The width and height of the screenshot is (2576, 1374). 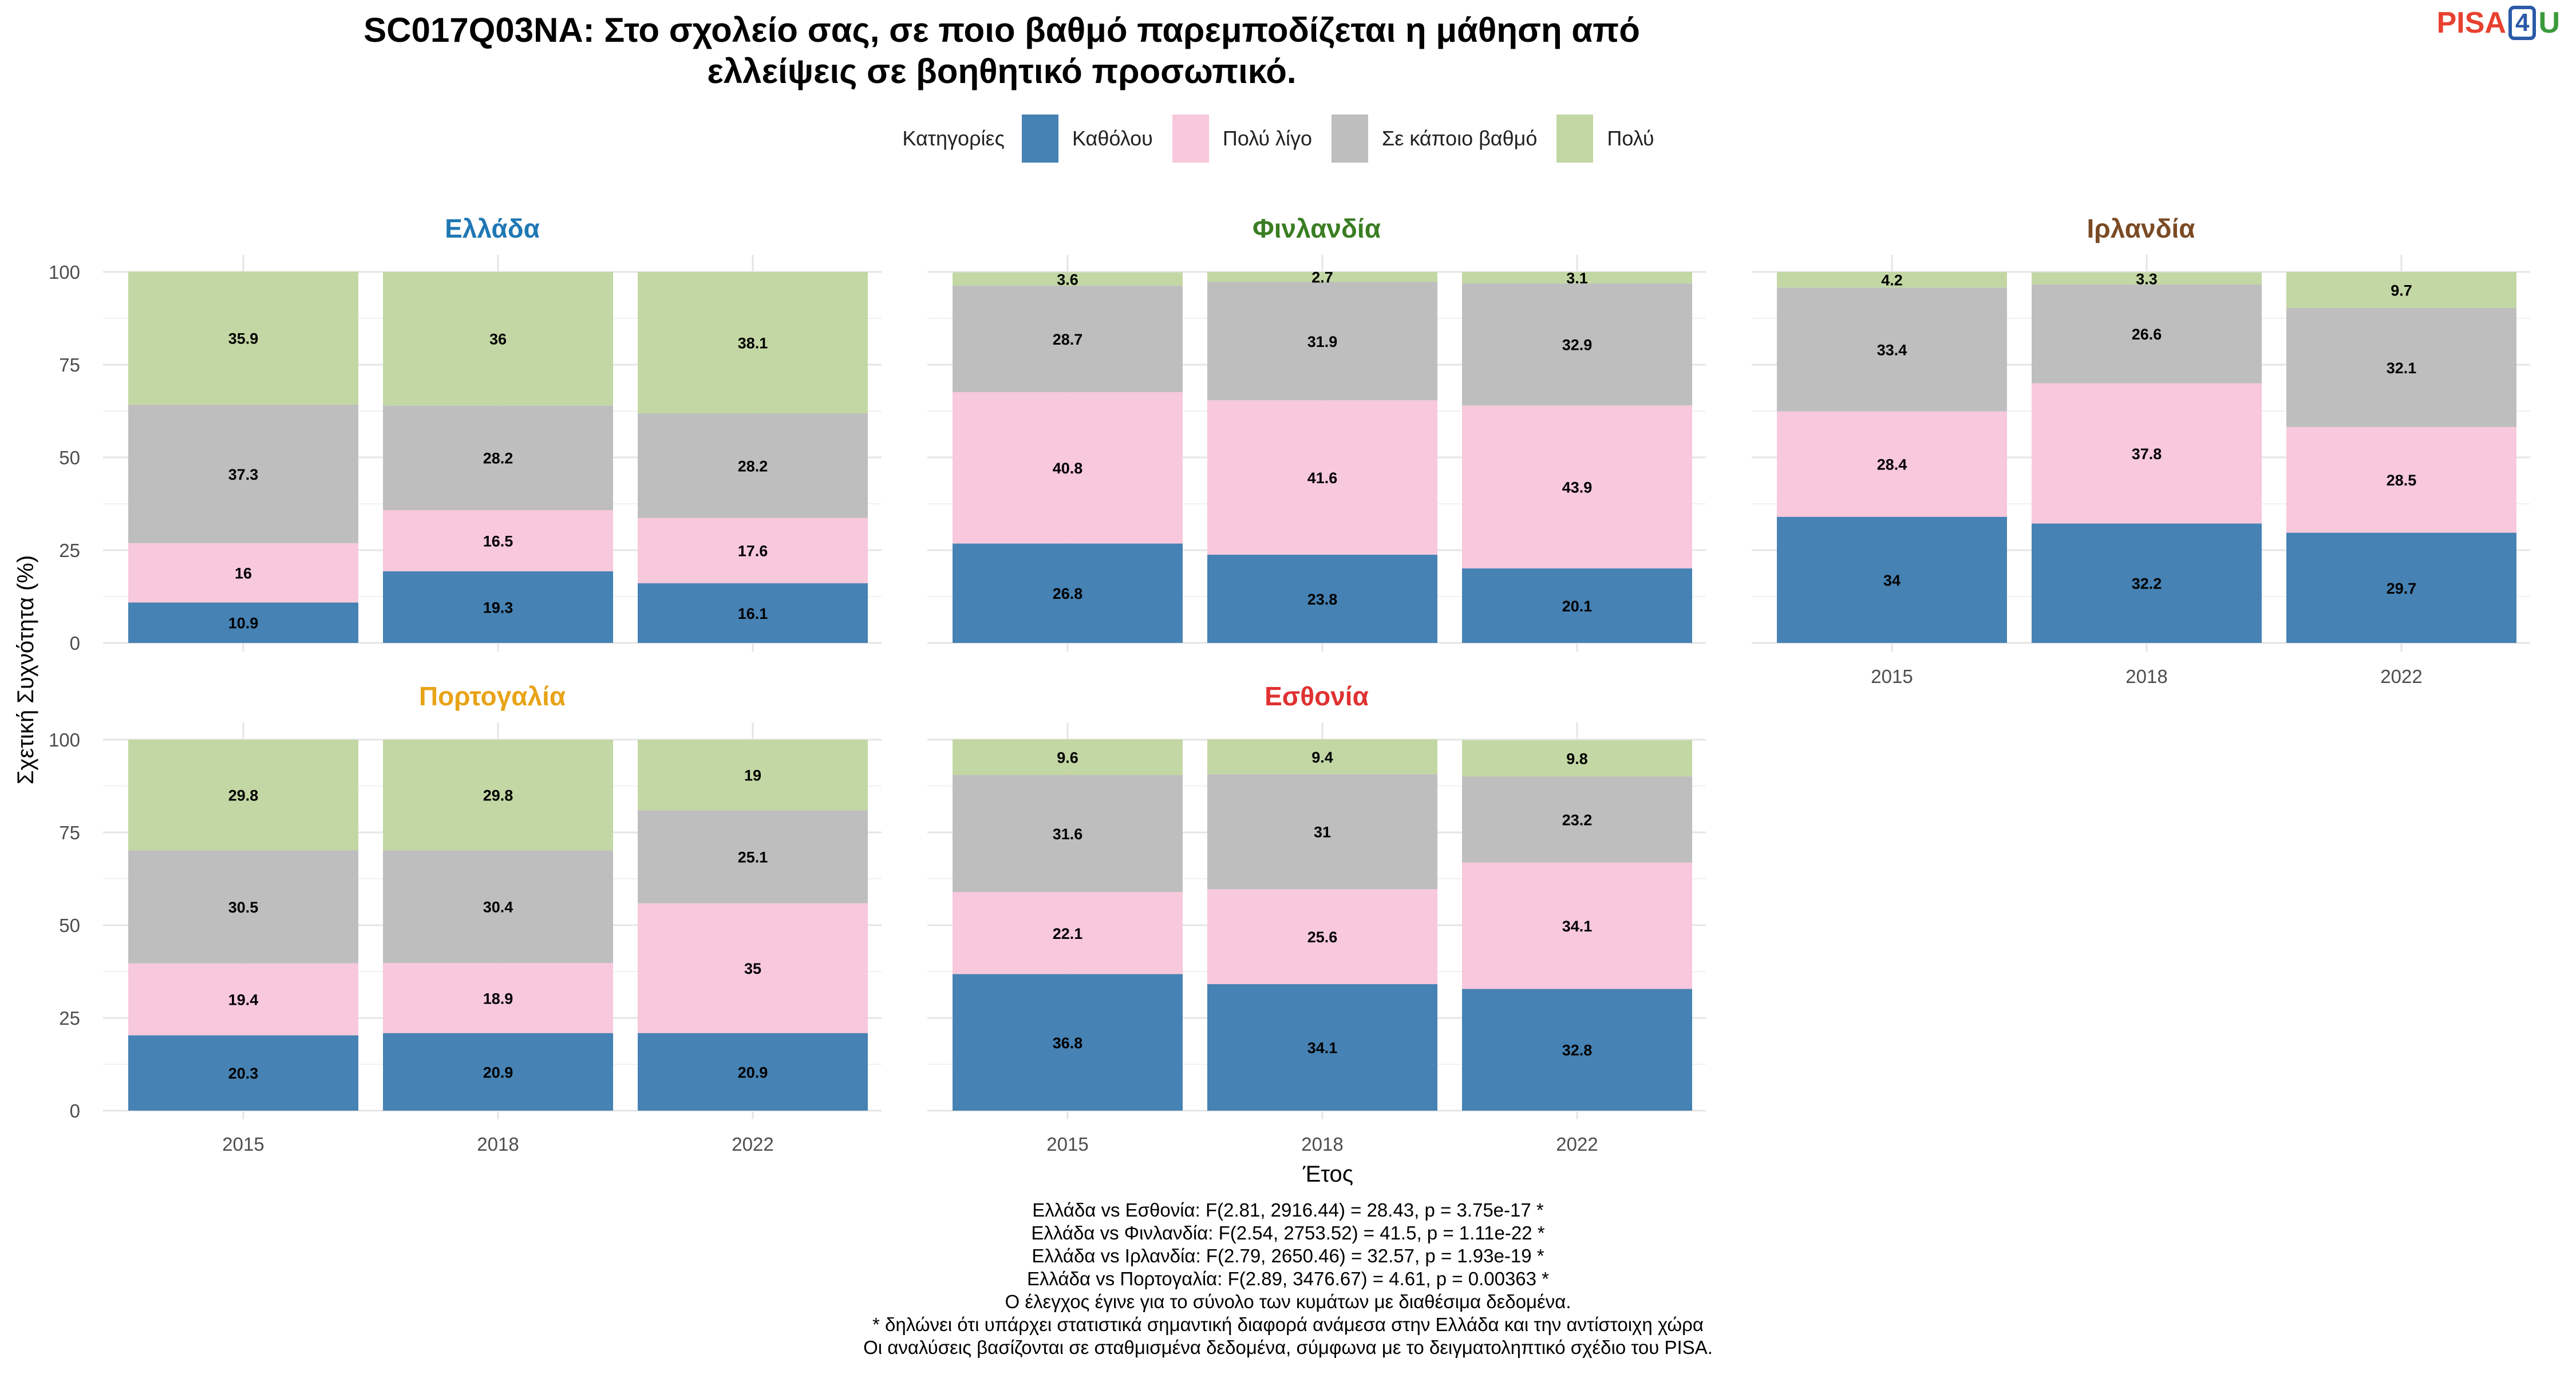 I want to click on bar-value-label: 20.1, so click(x=1577, y=606).